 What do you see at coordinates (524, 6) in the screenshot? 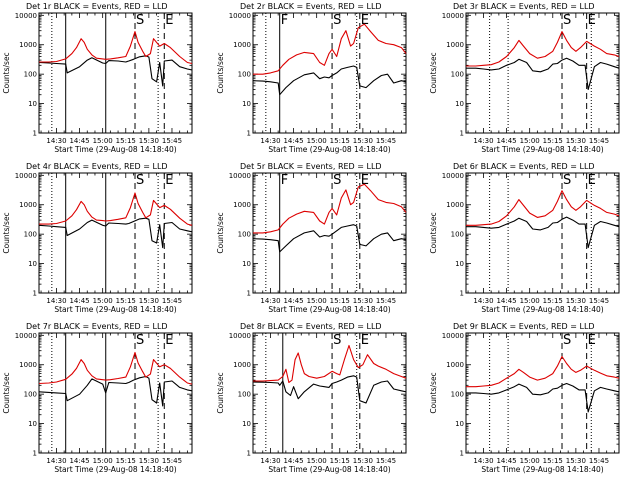
I see `panel-title: Det 3r BLACK = Events, RED = LLD` at bounding box center [524, 6].